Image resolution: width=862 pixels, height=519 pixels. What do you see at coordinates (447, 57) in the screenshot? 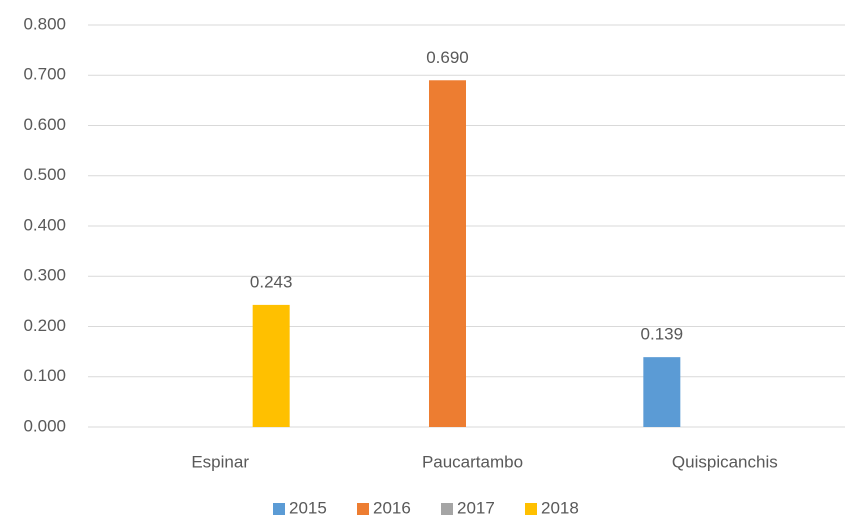
I see `data-label: 0.690` at bounding box center [447, 57].